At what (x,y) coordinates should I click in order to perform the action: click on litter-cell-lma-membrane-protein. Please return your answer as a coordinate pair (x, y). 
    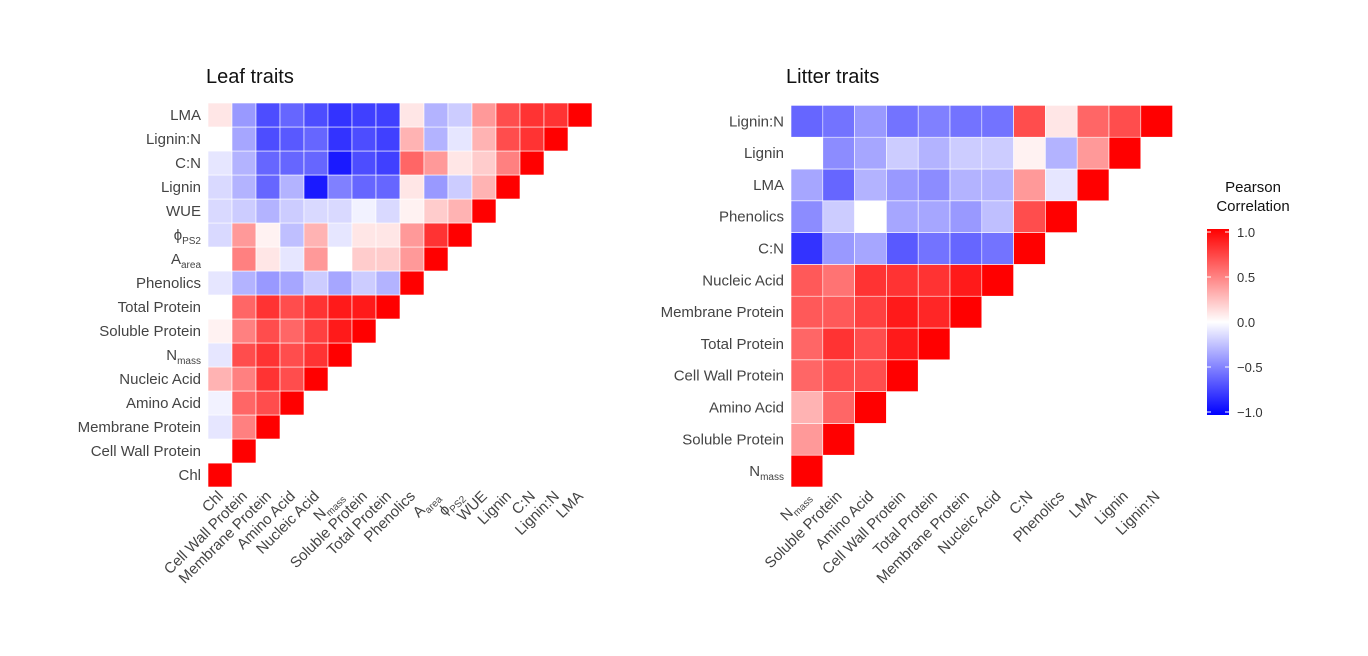
    Looking at the image, I should click on (966, 185).